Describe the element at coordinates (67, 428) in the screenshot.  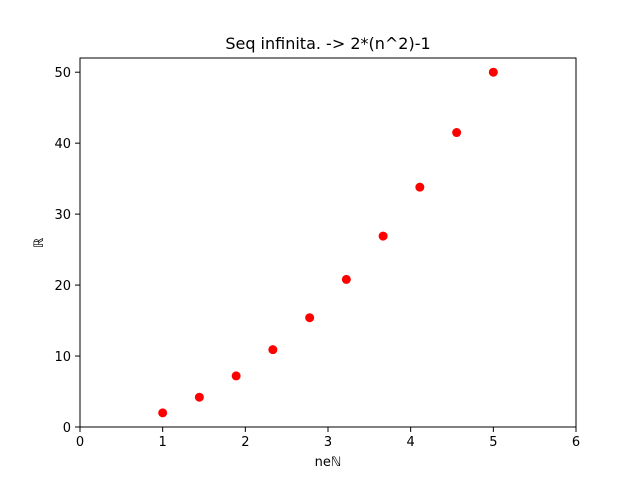
I see `y-tick-label: 0` at that location.